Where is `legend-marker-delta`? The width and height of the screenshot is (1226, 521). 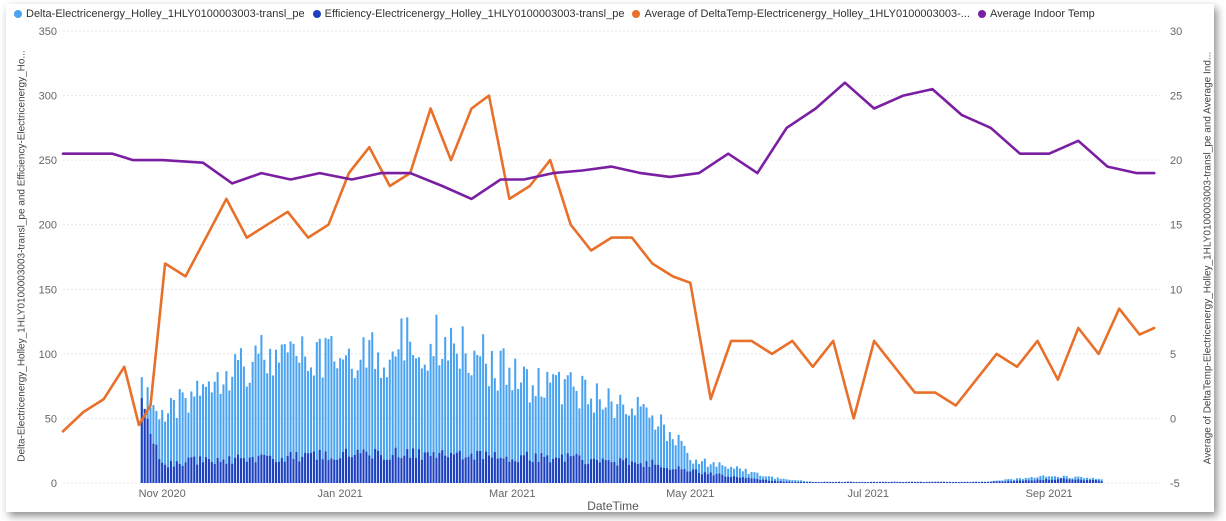 legend-marker-delta is located at coordinates (18, 14).